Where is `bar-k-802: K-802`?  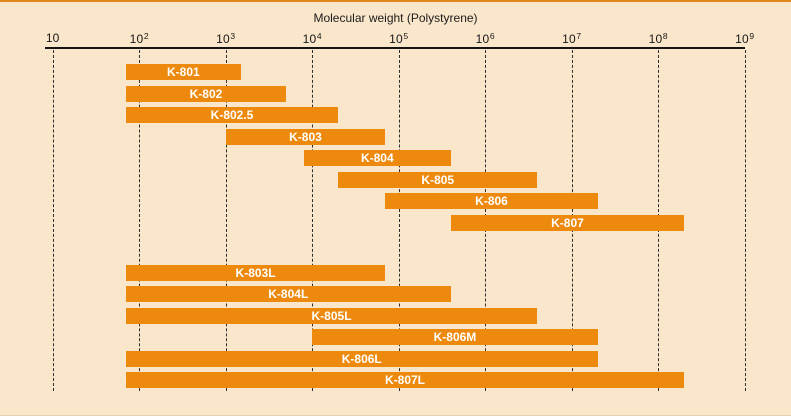 bar-k-802: K-802 is located at coordinates (206, 93).